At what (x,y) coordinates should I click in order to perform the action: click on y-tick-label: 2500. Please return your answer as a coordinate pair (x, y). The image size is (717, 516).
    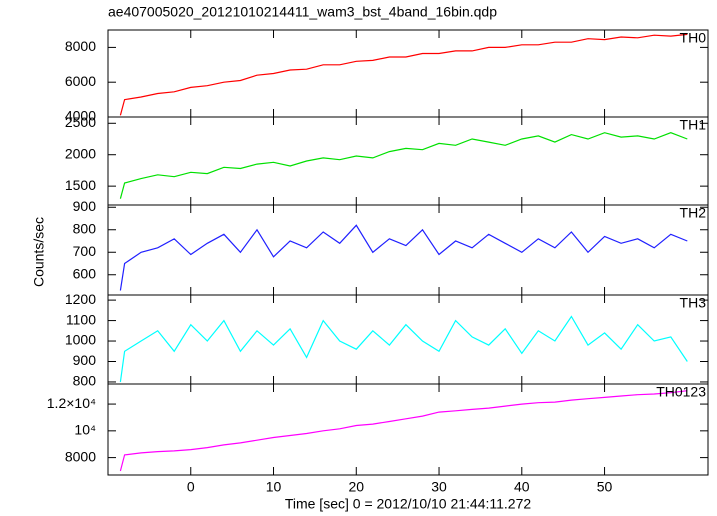
    Looking at the image, I should click on (80, 122).